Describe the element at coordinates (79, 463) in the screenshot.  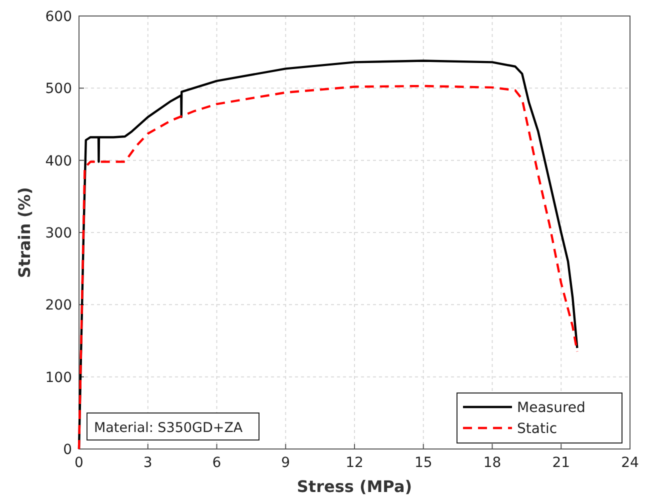
I see `x-tick-label: 0` at that location.